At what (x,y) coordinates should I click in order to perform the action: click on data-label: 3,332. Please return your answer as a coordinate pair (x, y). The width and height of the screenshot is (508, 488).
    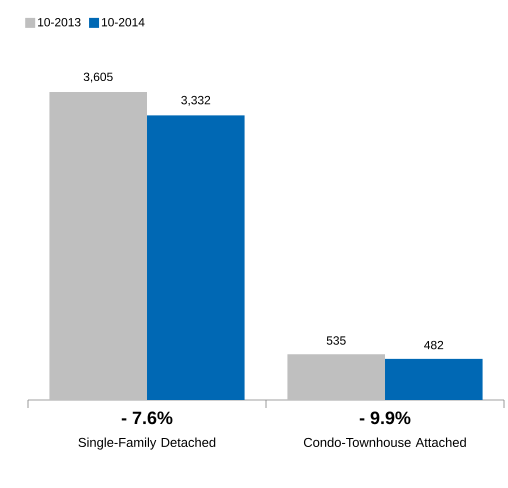
    Looking at the image, I should click on (195, 101).